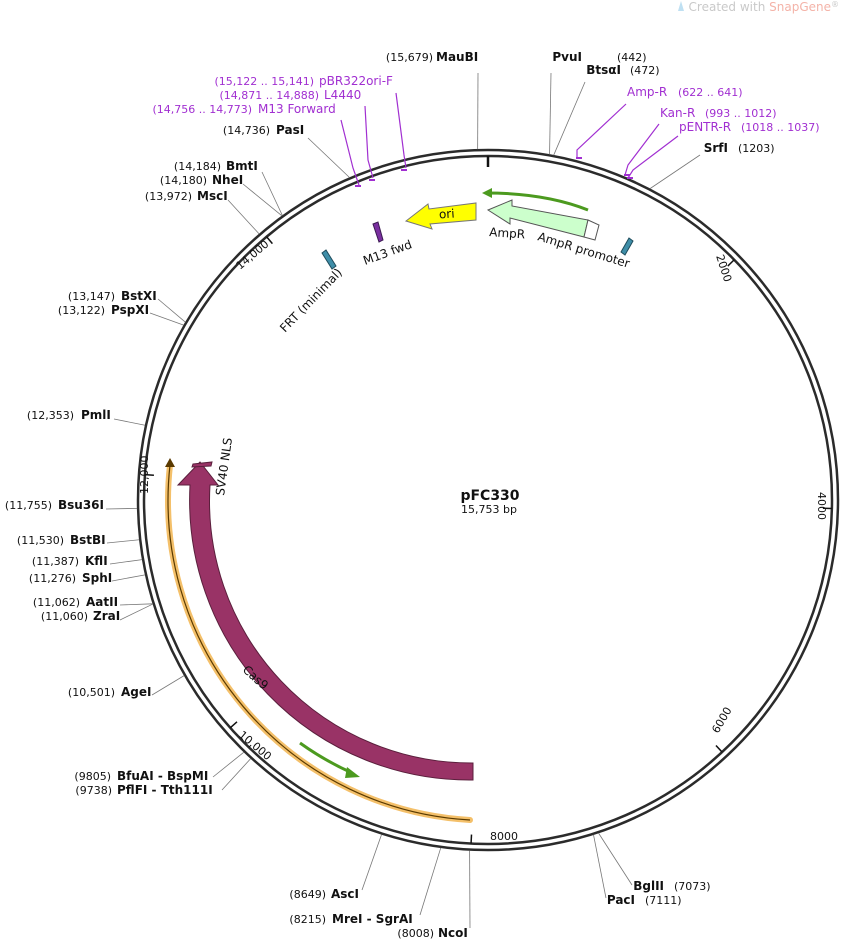 This screenshot has width=843, height=945. What do you see at coordinates (371, 862) in the screenshot?
I see `site-leader-asci` at bounding box center [371, 862].